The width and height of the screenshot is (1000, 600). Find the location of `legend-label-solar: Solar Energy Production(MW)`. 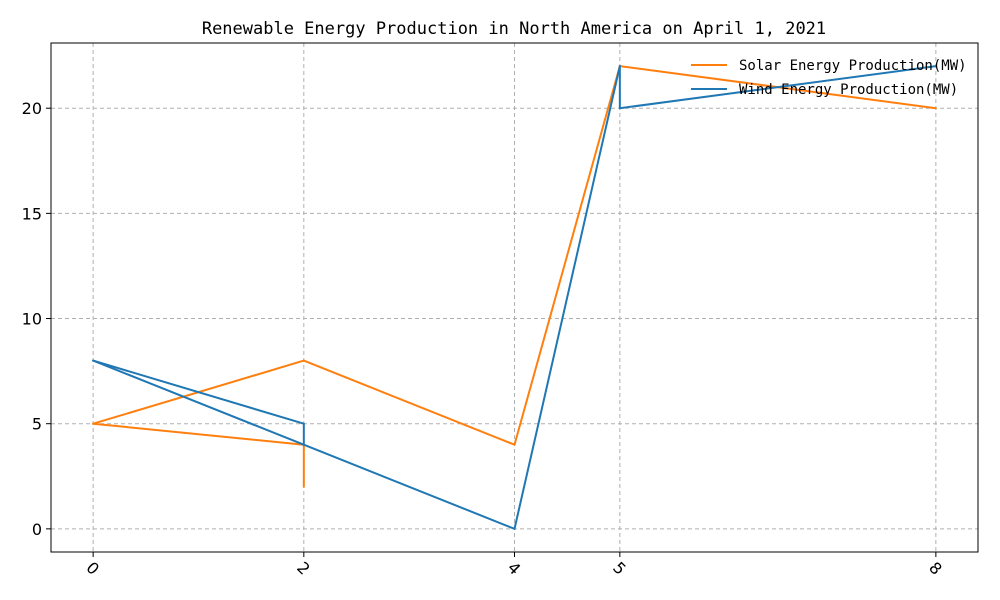

legend-label-solar: Solar Energy Production(MW) is located at coordinates (853, 66).